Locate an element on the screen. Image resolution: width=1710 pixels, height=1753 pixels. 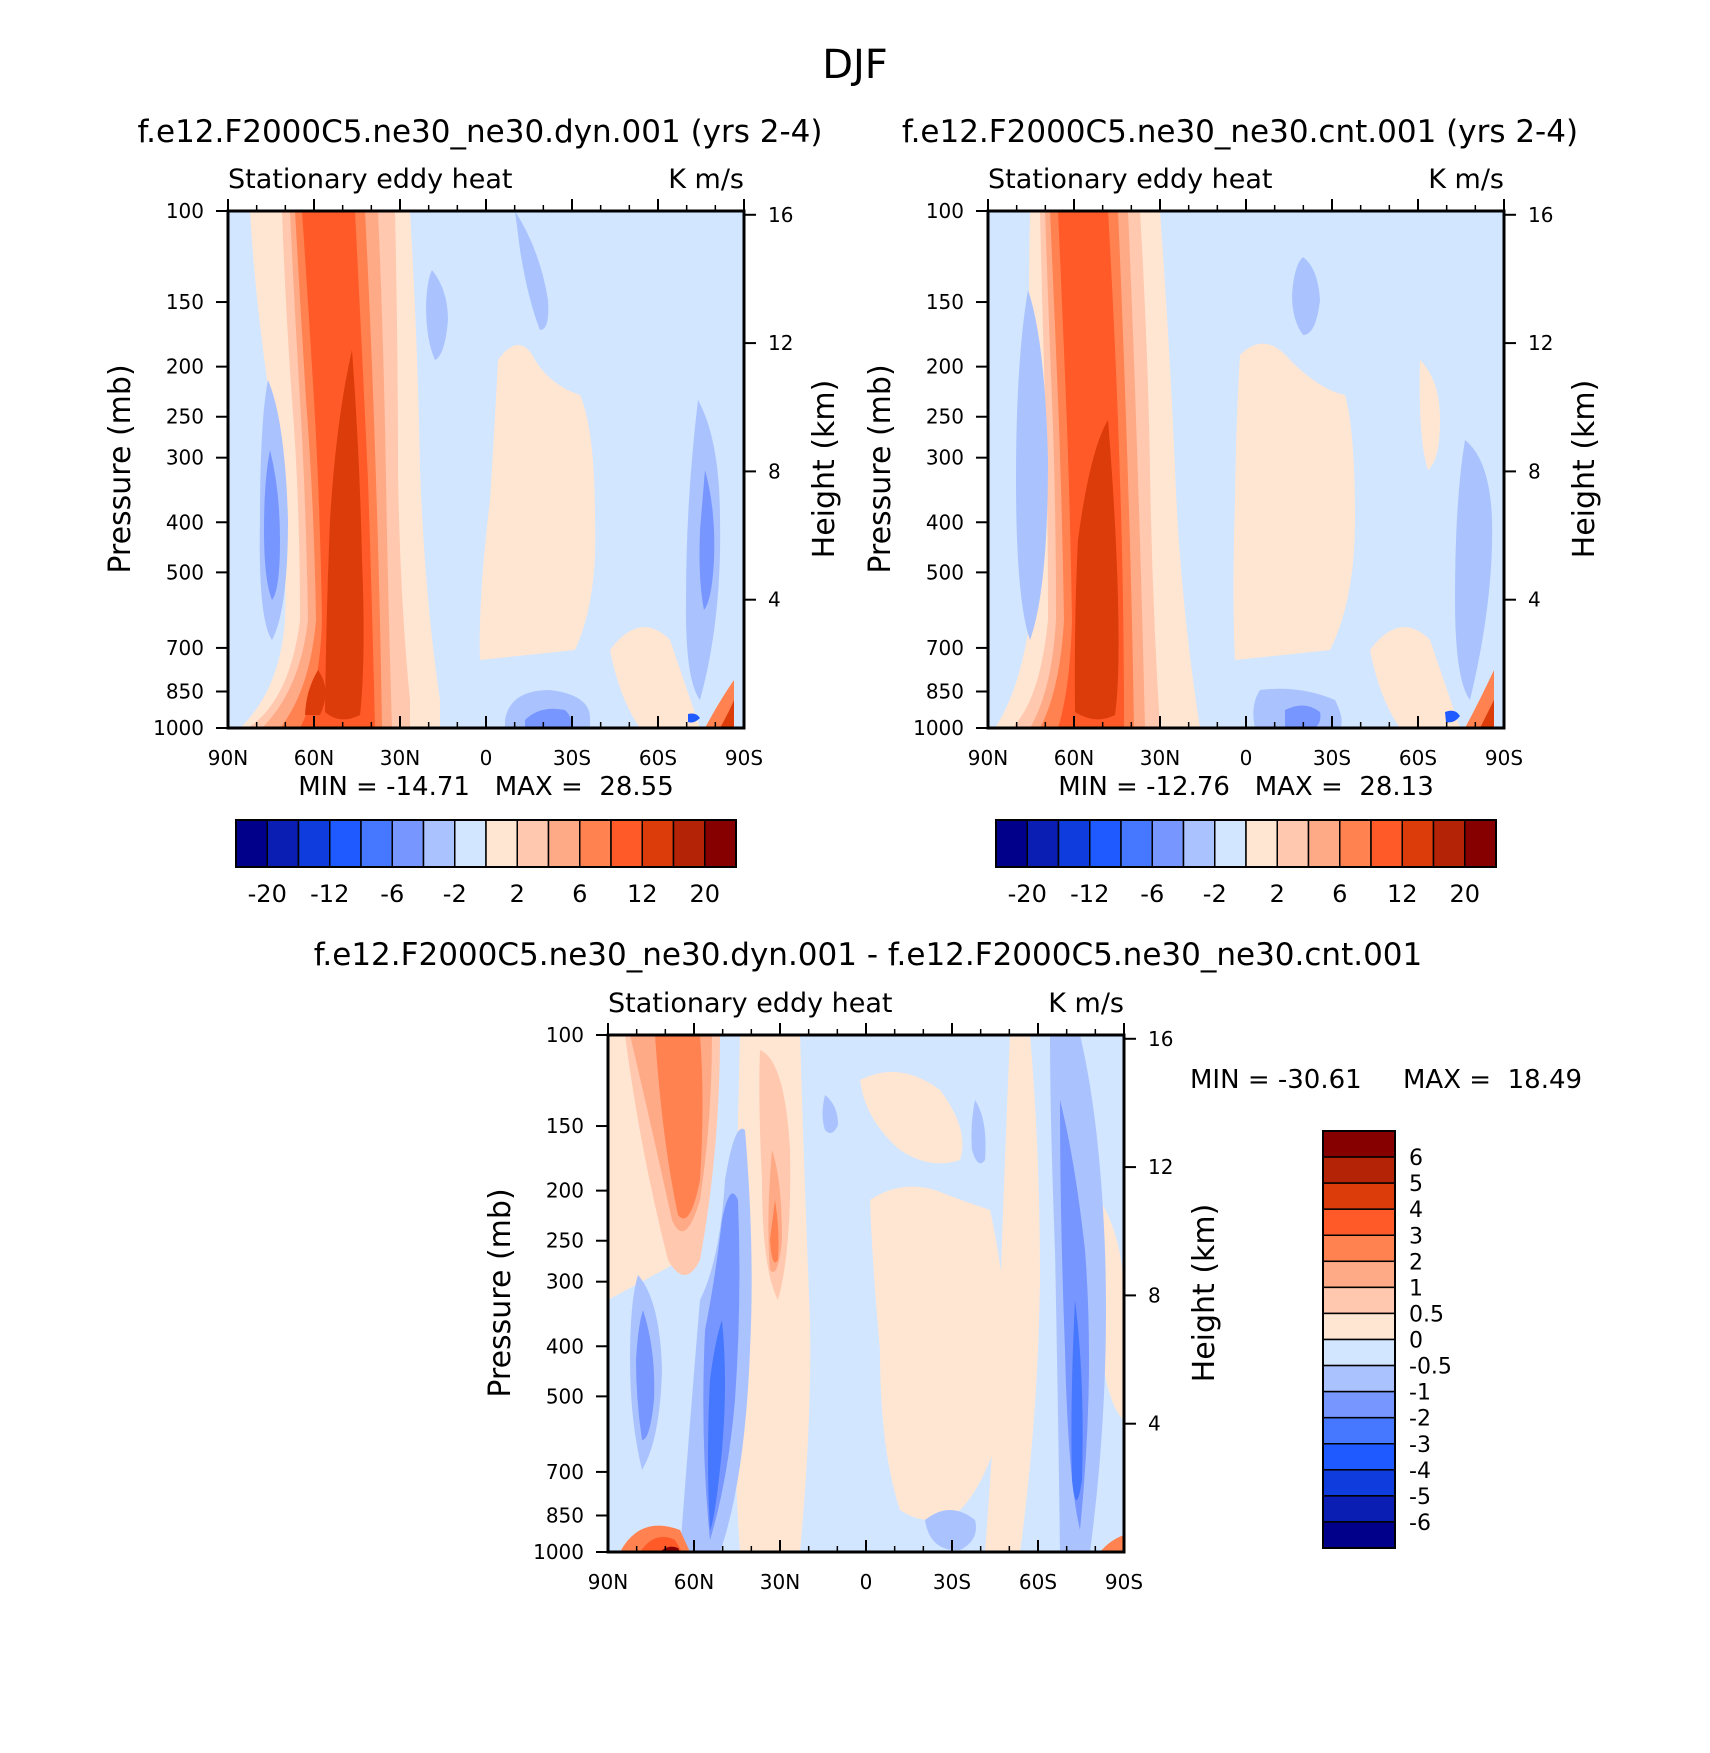
colorbar-label: 12 is located at coordinates (1402, 894).